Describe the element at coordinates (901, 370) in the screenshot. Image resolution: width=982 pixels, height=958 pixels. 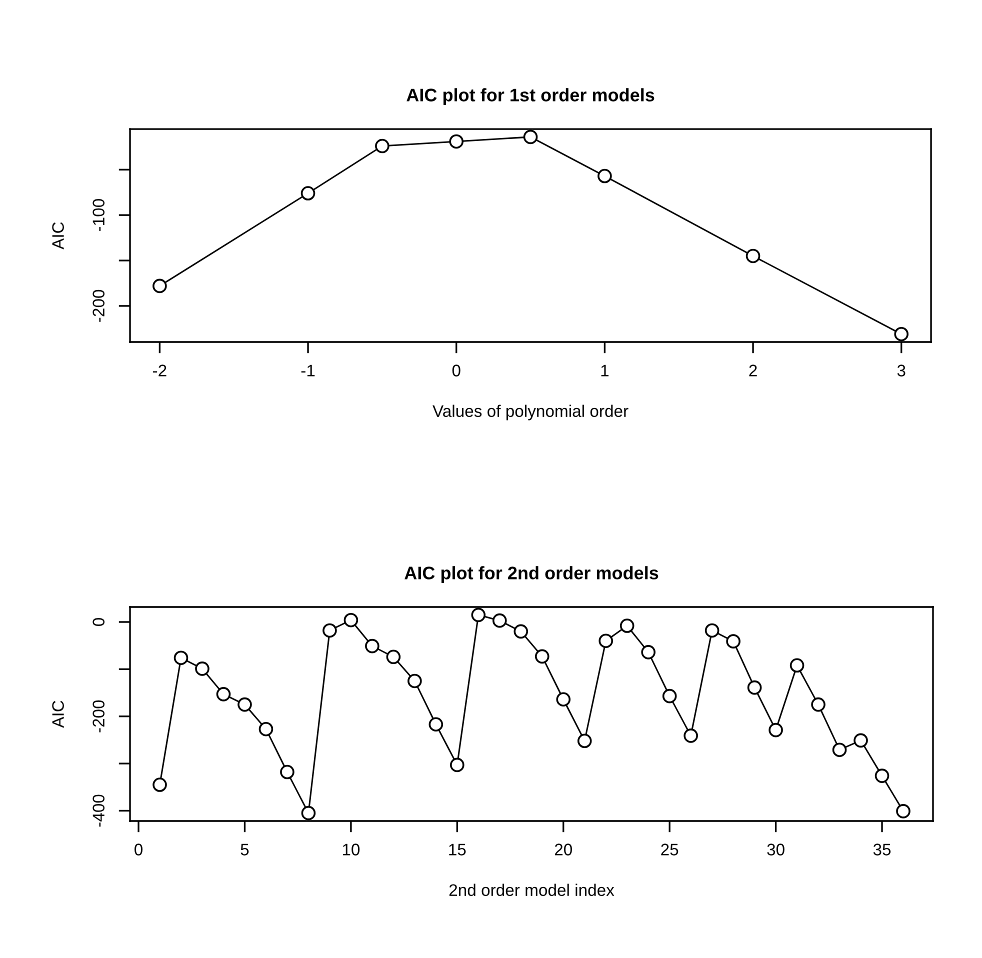
I see `x-tick-label: 3` at that location.